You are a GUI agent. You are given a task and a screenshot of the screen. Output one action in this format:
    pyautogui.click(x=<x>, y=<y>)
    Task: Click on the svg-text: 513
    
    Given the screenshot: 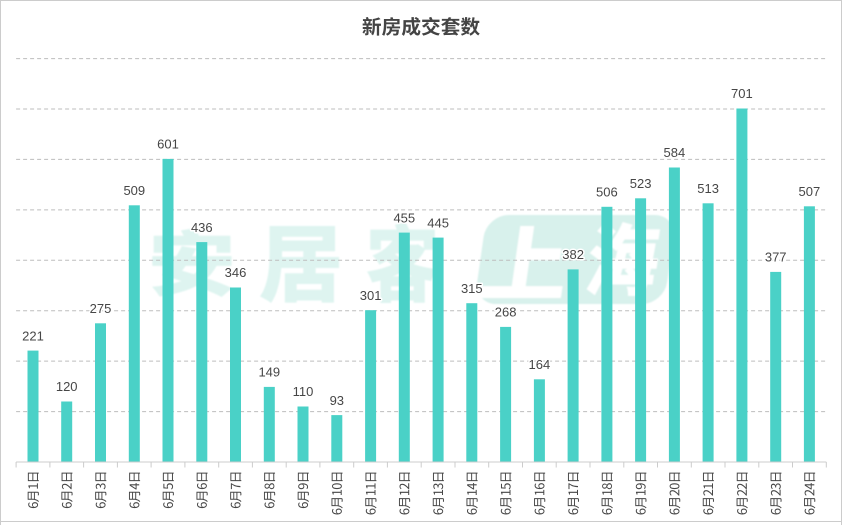 What is the action you would take?
    pyautogui.click(x=708, y=188)
    